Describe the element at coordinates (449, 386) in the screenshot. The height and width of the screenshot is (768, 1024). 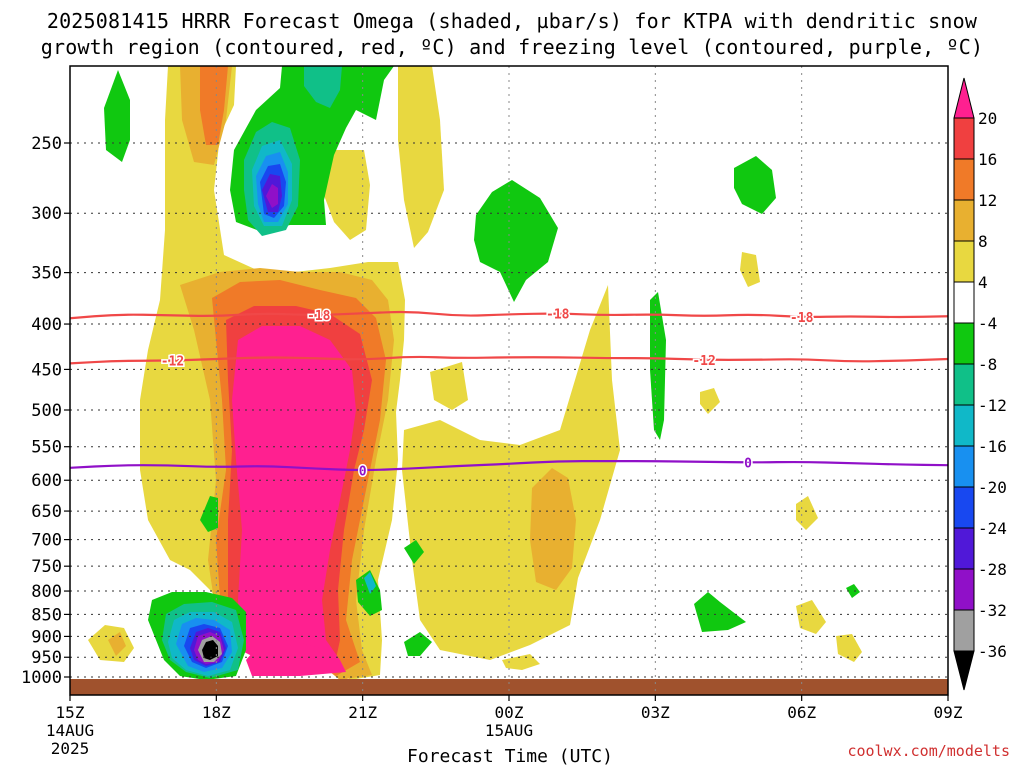
I see `omega-region-plus4-a` at that location.